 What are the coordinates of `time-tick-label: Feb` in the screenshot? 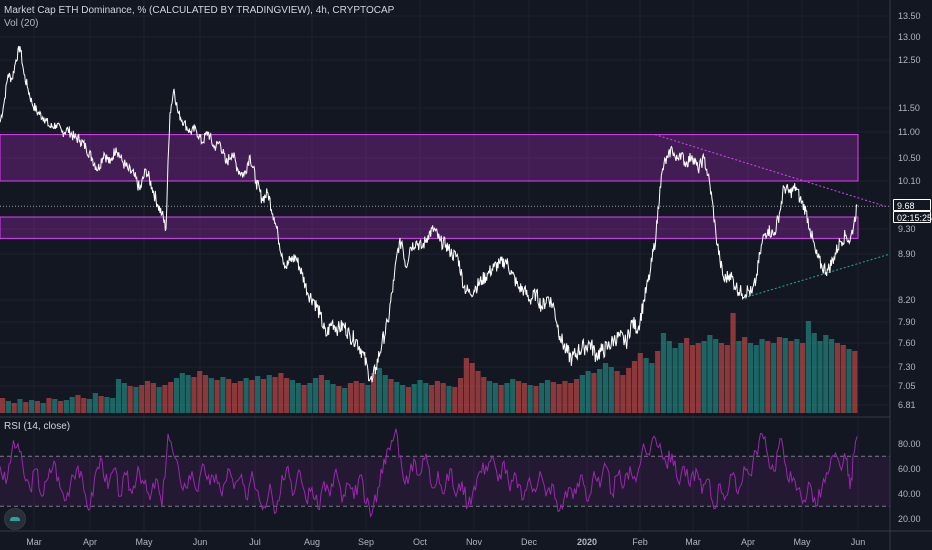 It's located at (640, 542).